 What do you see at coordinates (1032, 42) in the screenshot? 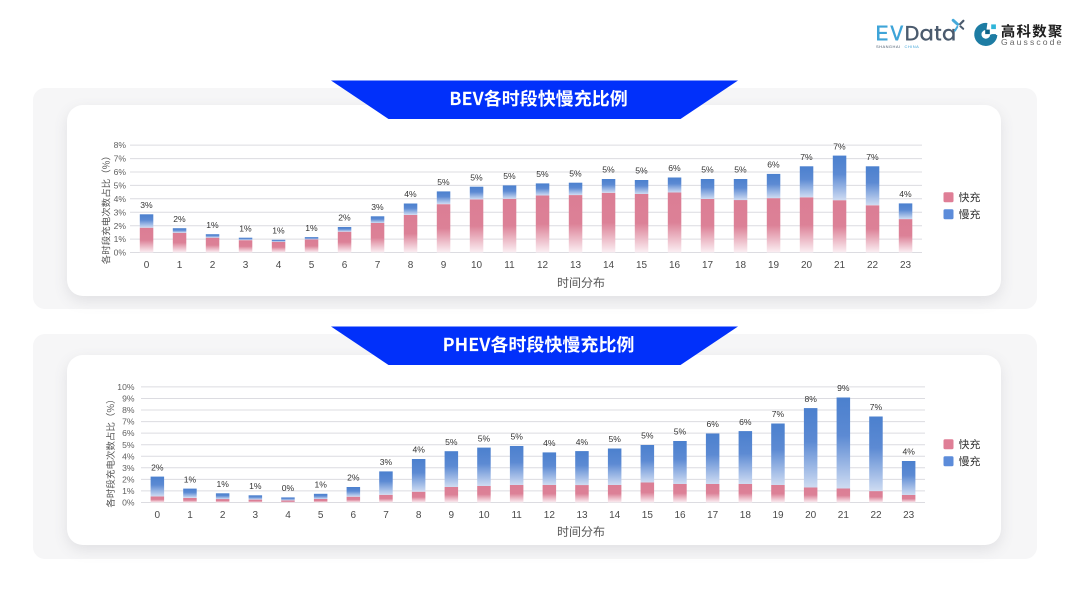
I see `svg-text: Gausscode` at bounding box center [1032, 42].